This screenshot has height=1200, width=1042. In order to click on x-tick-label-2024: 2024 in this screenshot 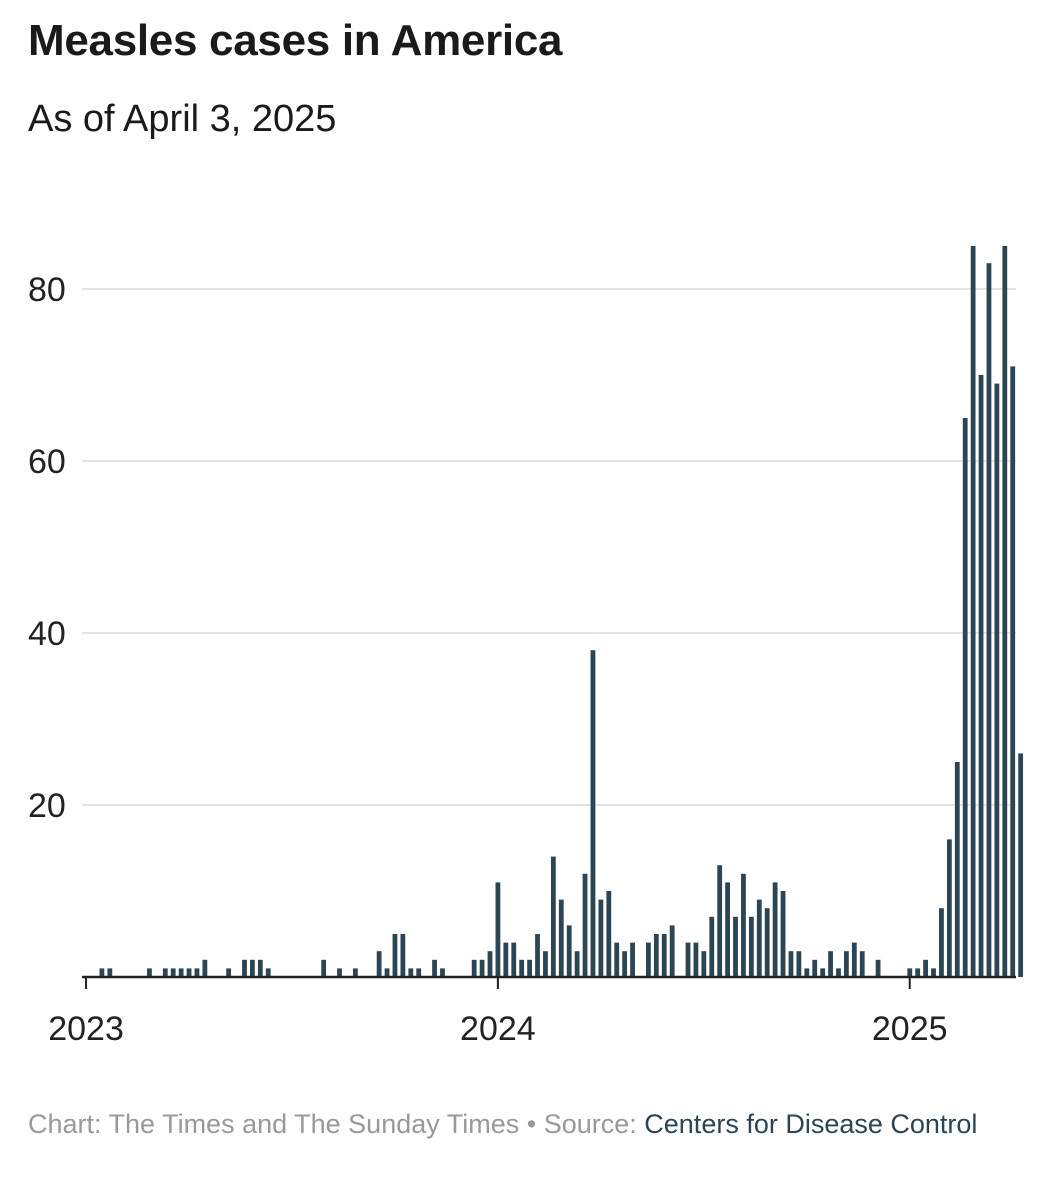, I will do `click(498, 1029)`.